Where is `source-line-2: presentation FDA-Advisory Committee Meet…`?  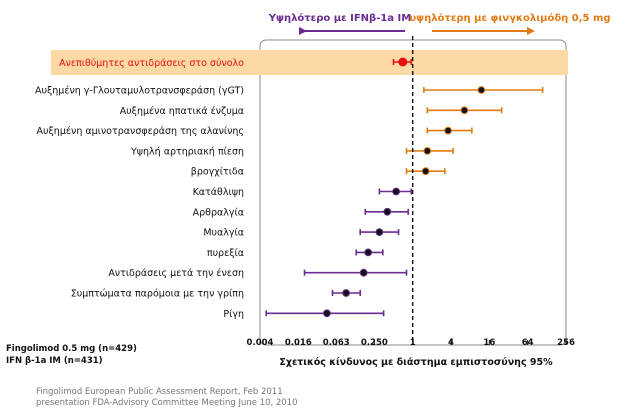 source-line-2: presentation FDA-Advisory Committee Meet… is located at coordinates (167, 403).